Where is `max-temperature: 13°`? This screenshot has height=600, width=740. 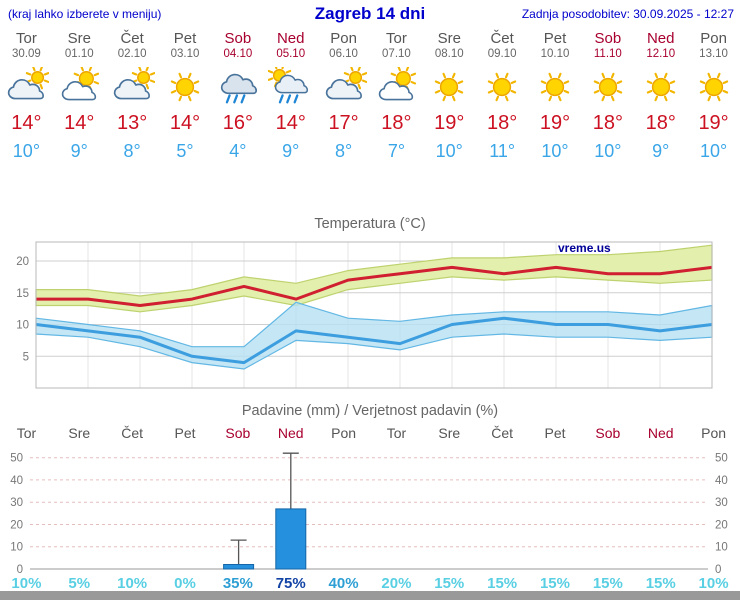 max-temperature: 13° is located at coordinates (132, 123).